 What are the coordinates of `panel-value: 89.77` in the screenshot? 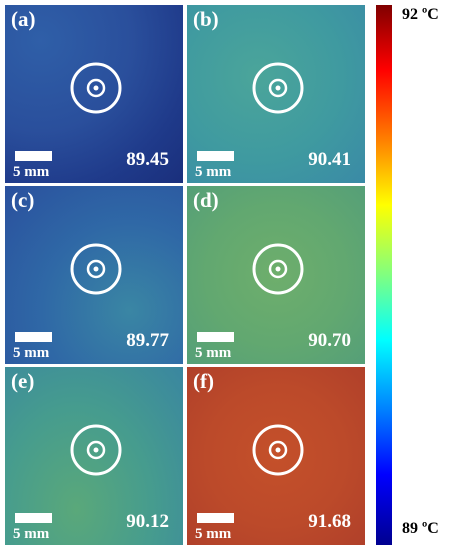 It's located at (147, 340).